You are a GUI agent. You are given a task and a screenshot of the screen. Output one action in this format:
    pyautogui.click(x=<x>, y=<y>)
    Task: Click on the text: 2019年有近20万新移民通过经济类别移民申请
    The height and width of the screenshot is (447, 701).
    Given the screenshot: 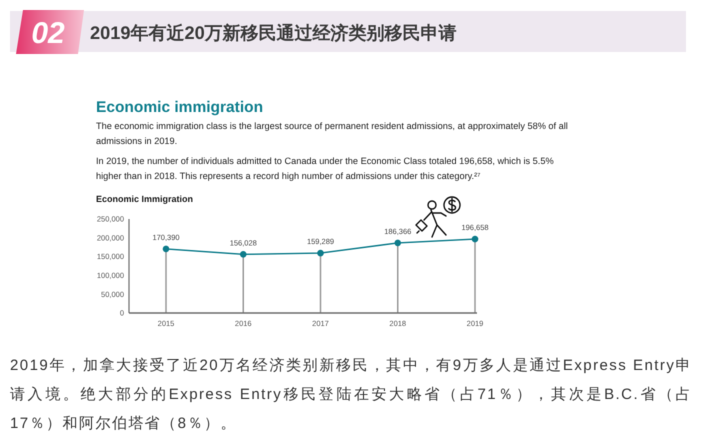 What is the action you would take?
    pyautogui.click(x=273, y=33)
    